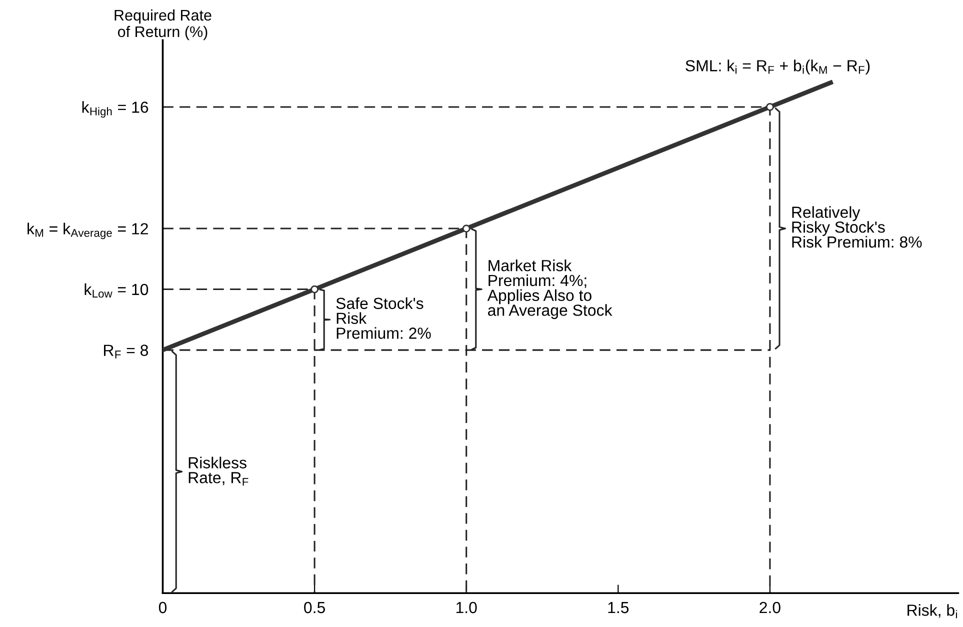 The height and width of the screenshot is (627, 963). What do you see at coordinates (218, 471) in the screenshot?
I see `annotation: Riskless Rate, R$_{F}$` at bounding box center [218, 471].